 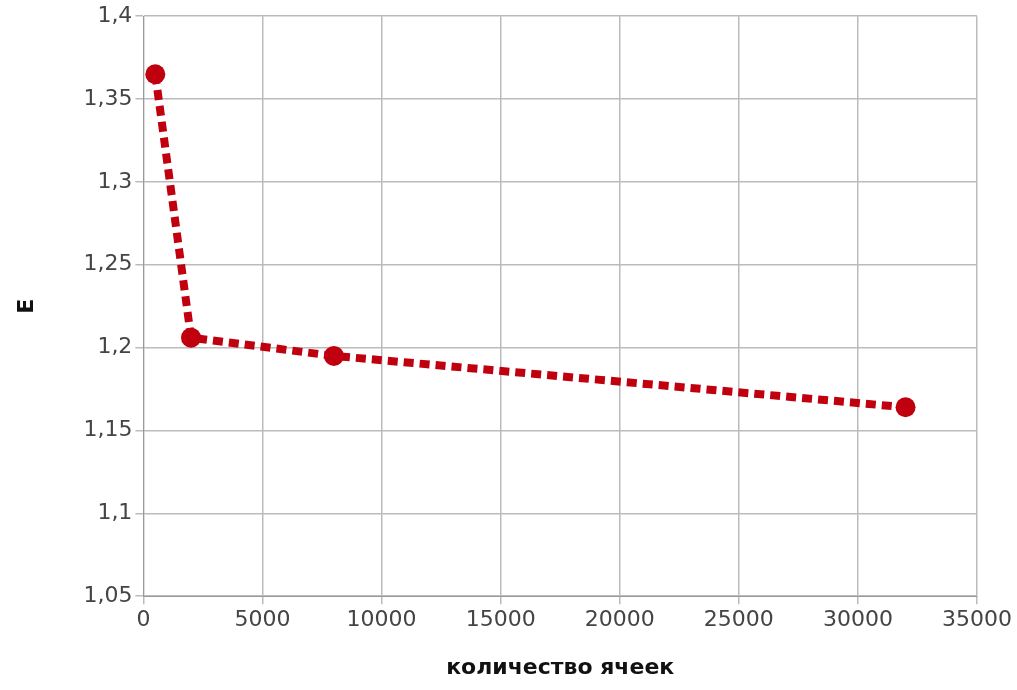 What do you see at coordinates (115, 180) in the screenshot?
I see `y-tick-label: 1,3` at bounding box center [115, 180].